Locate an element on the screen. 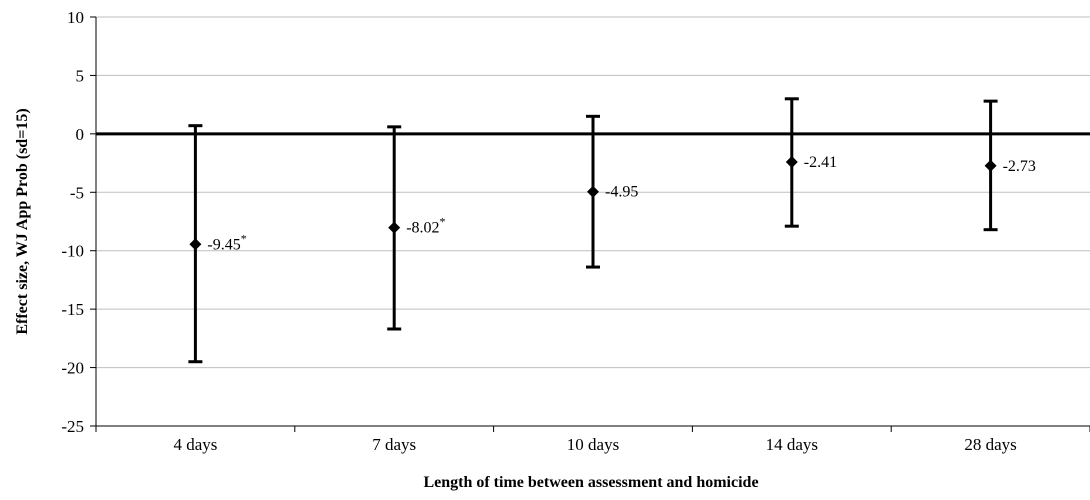 The height and width of the screenshot is (500, 1090). y-tick-label: -15 is located at coordinates (72, 309).